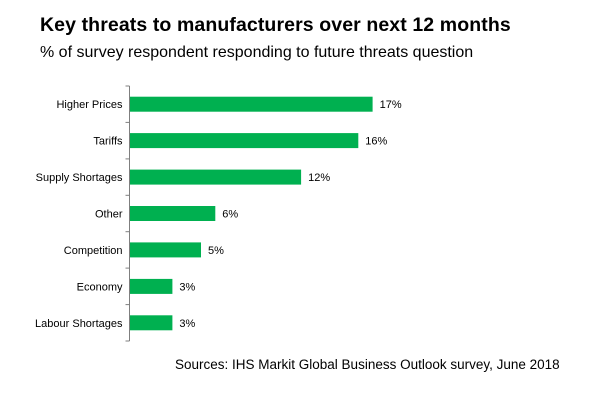 This screenshot has width=597, height=407. What do you see at coordinates (89, 105) in the screenshot?
I see `category-label: Higher Prices` at bounding box center [89, 105].